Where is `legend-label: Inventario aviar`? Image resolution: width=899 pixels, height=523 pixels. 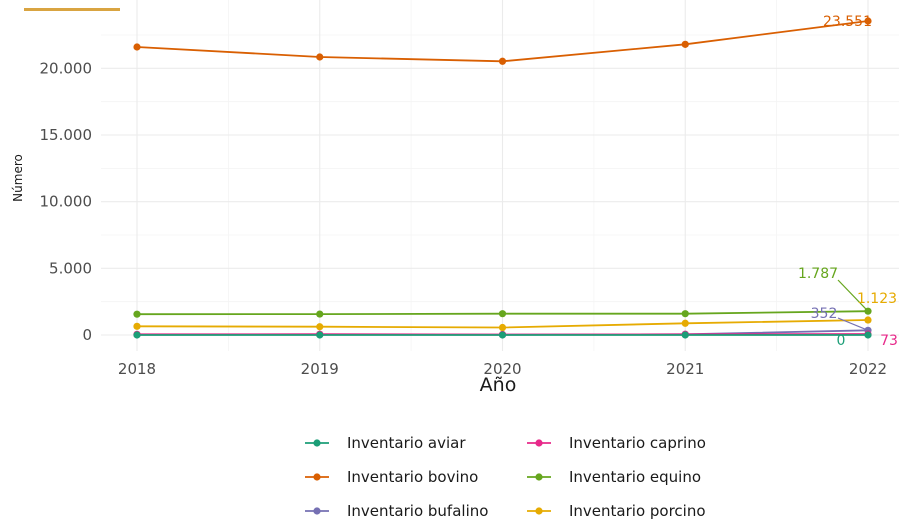 legend-label: Inventario aviar is located at coordinates (406, 443).